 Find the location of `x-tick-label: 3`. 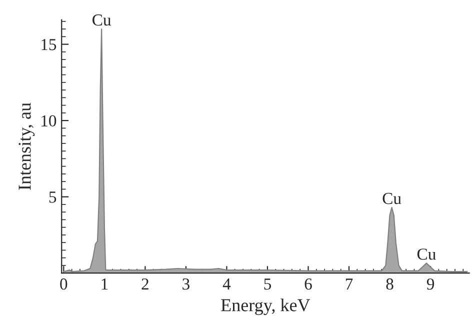

x-tick-label: 3 is located at coordinates (186, 284).